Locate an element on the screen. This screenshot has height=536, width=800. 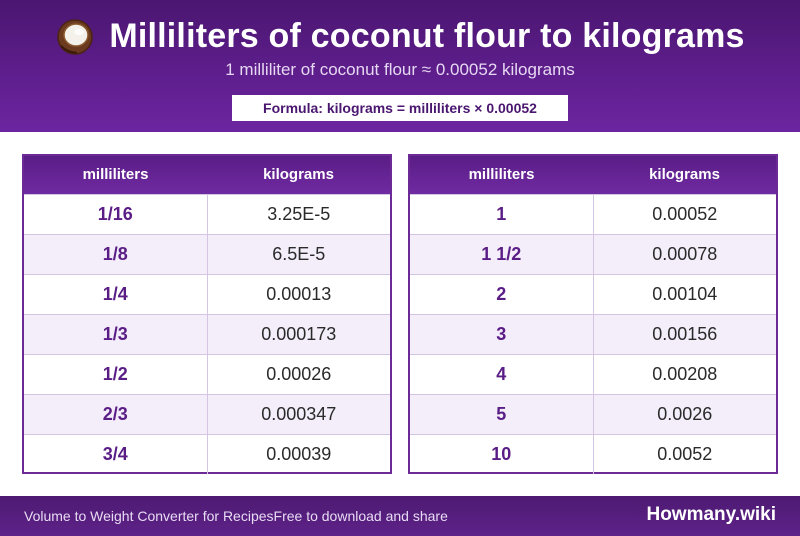
table-row: 5 0.0026 is located at coordinates (593, 413).